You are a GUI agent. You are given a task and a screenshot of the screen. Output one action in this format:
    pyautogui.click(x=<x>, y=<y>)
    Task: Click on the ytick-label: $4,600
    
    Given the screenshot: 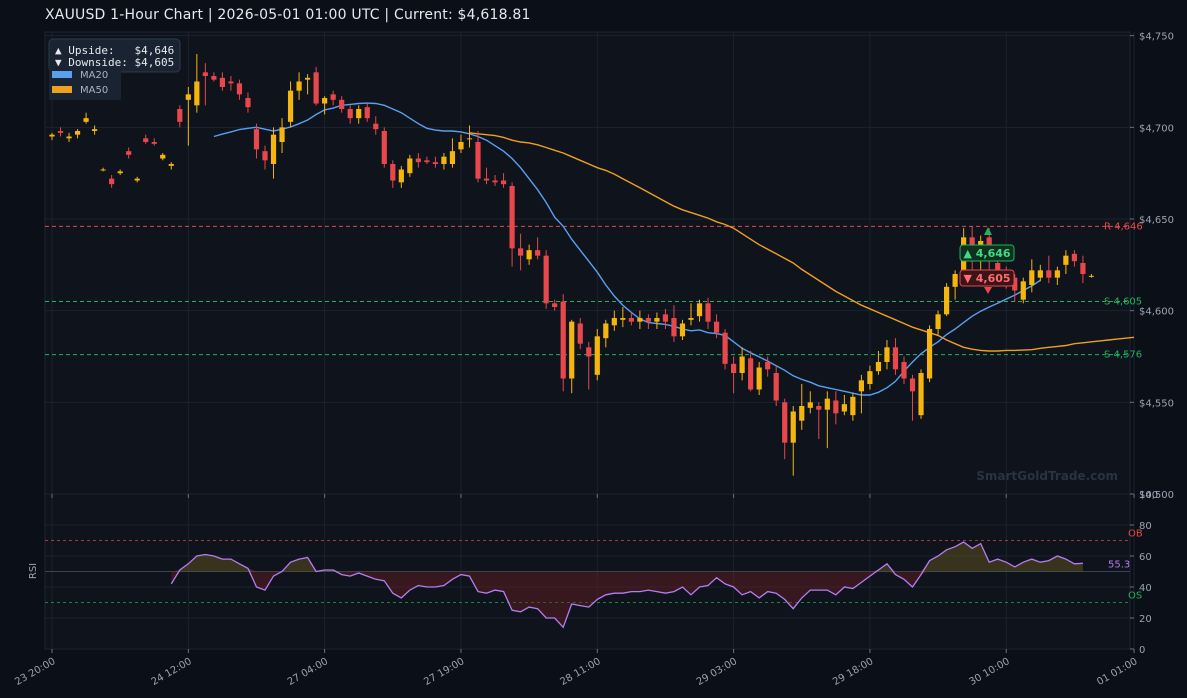 What is the action you would take?
    pyautogui.click(x=1156, y=312)
    